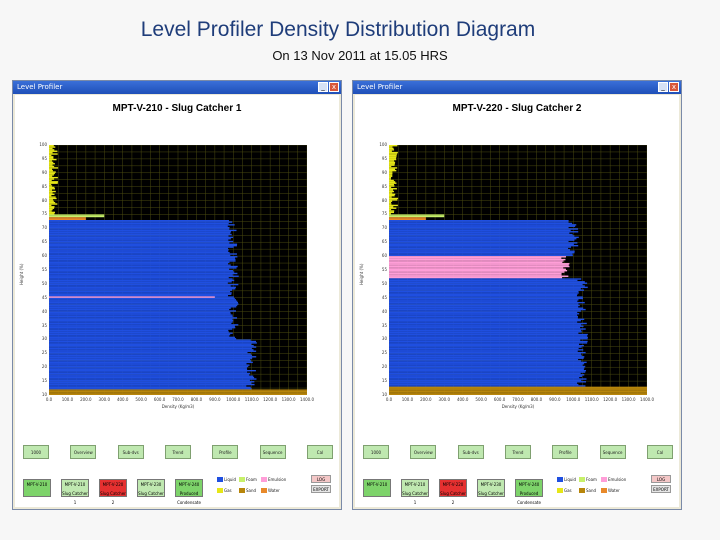 The image size is (720, 540). What do you see at coordinates (44, 325) in the screenshot?
I see `y-tick-label: 35` at bounding box center [44, 325].